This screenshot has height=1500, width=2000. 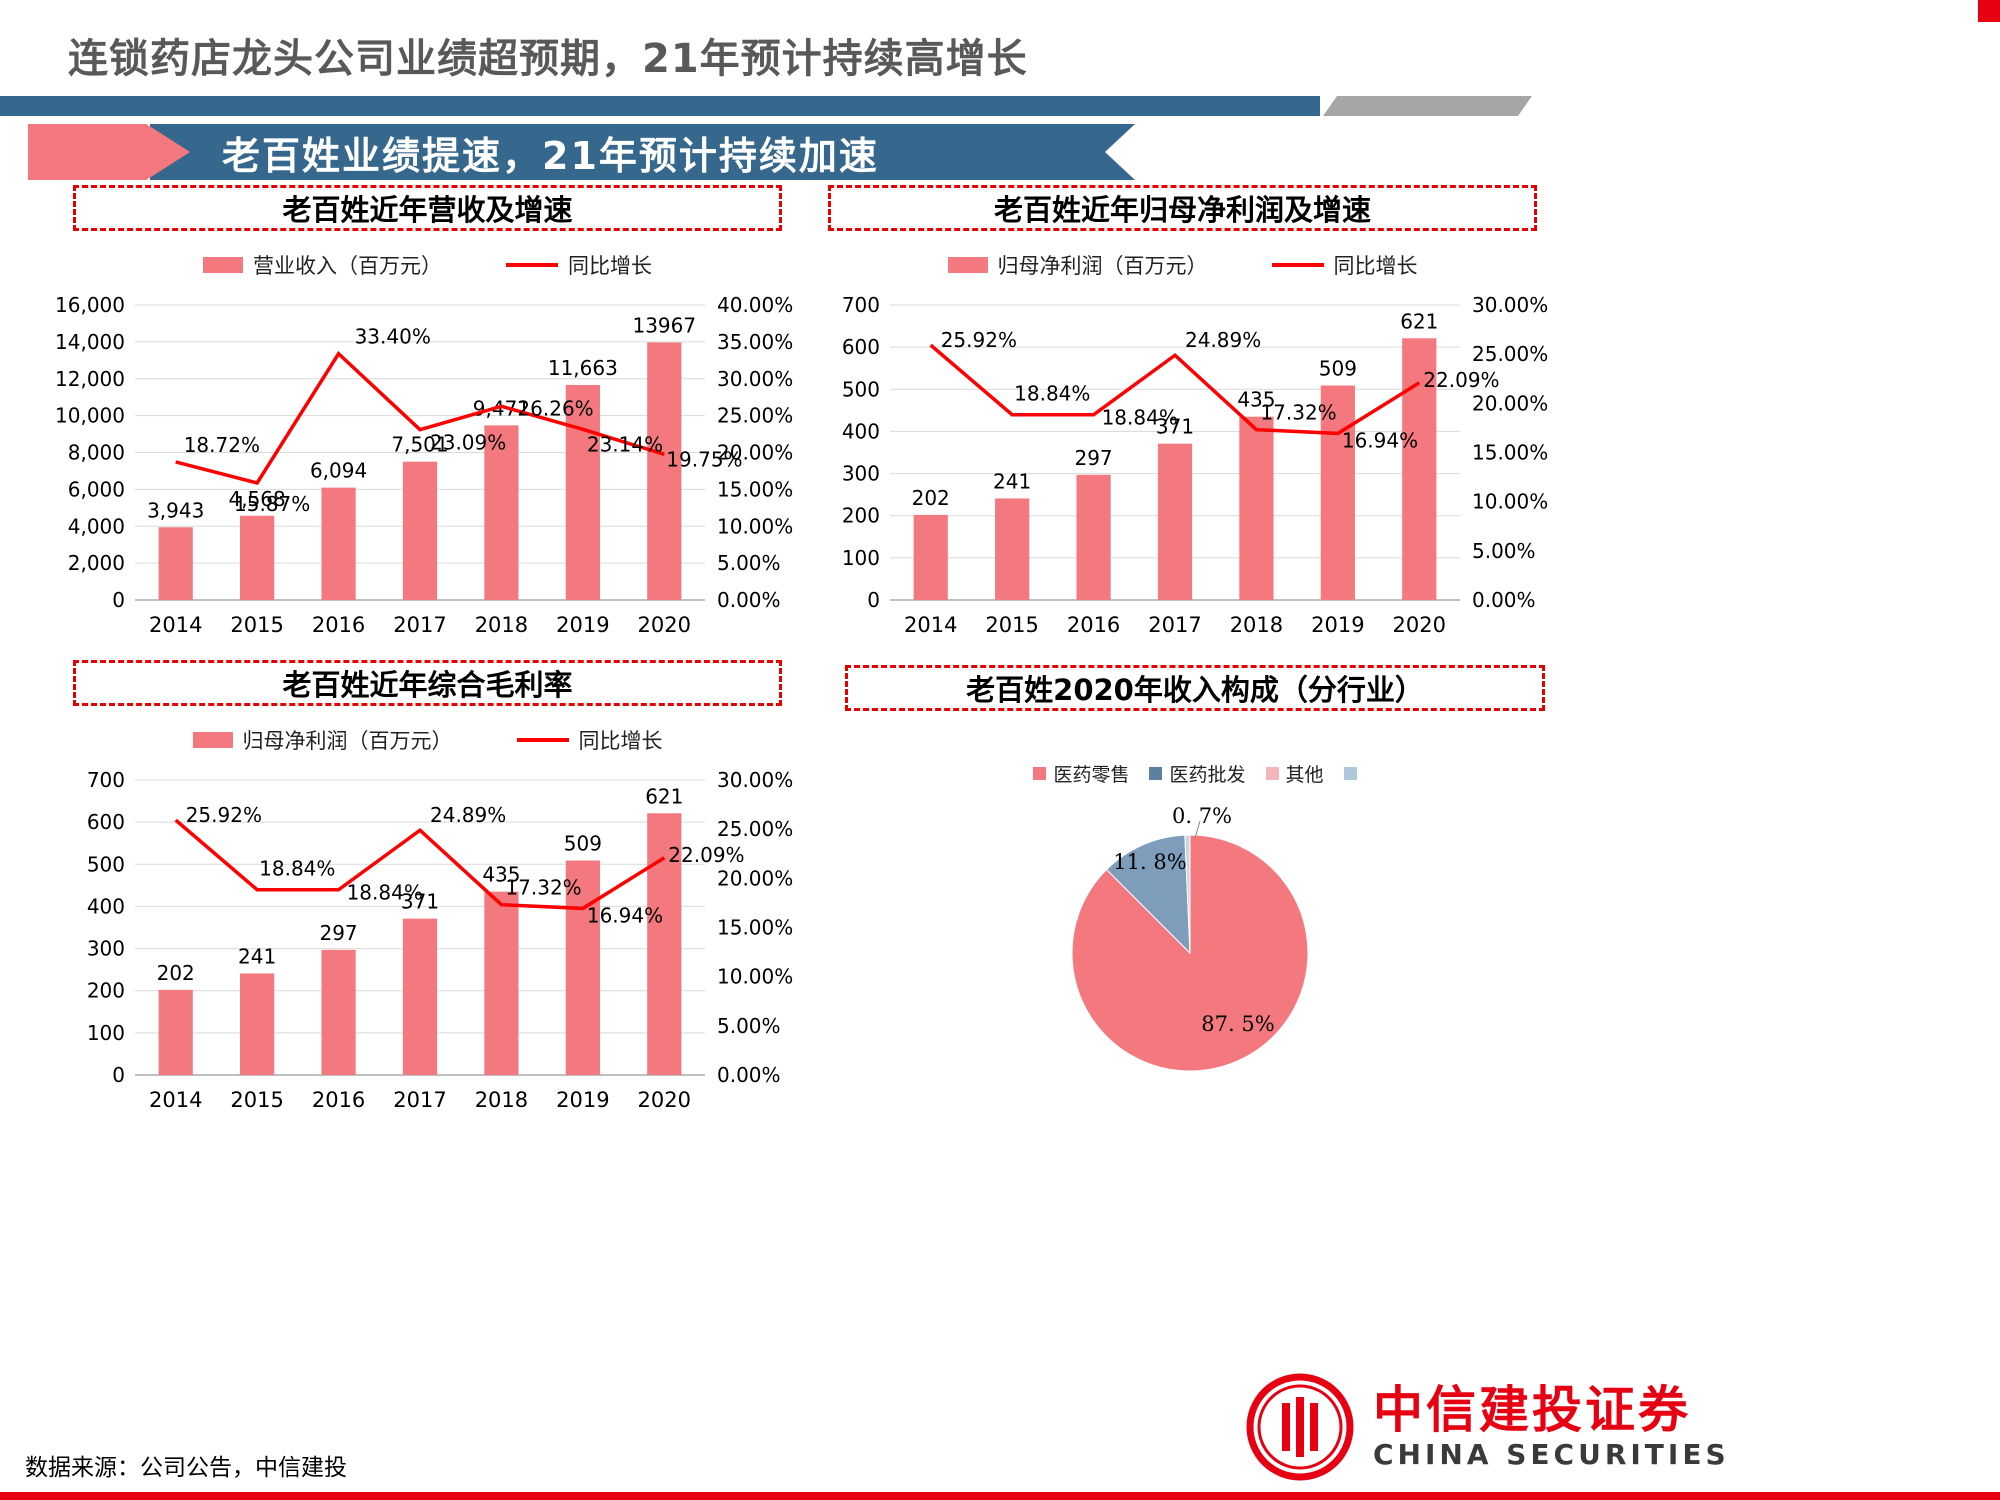 What do you see at coordinates (90, 305) in the screenshot?
I see `svg-text: 16,000` at bounding box center [90, 305].